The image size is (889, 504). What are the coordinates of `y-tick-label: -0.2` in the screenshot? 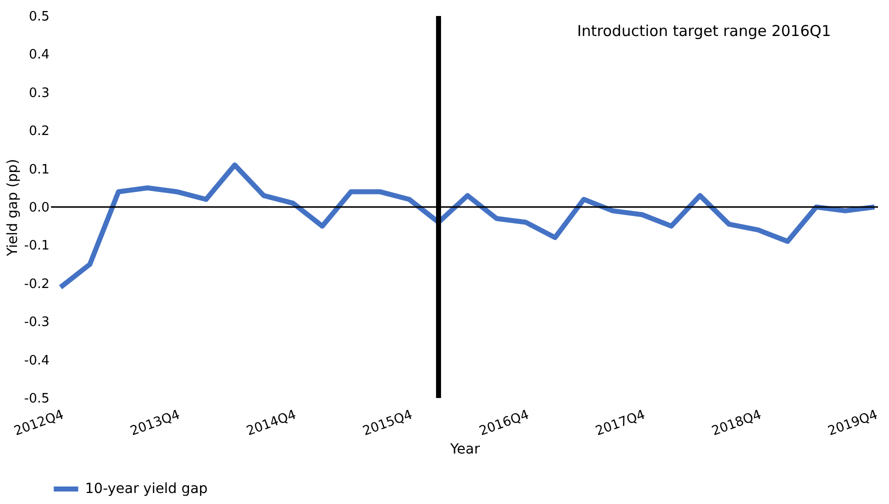 It's located at (37, 284).